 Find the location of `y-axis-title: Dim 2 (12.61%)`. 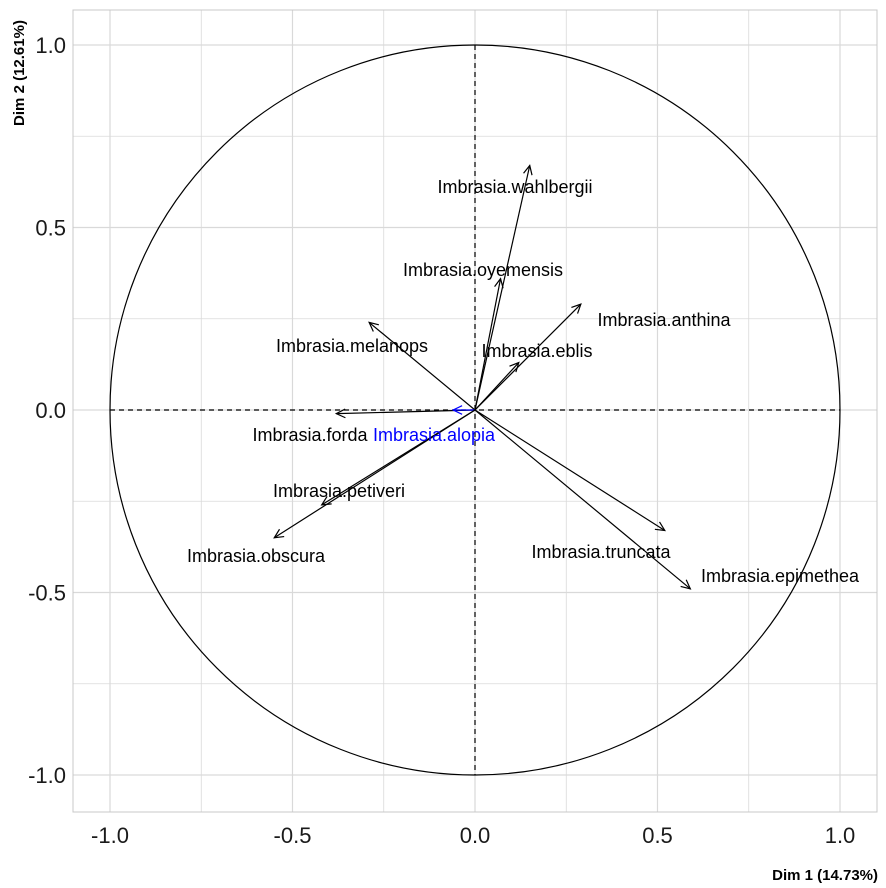

y-axis-title: Dim 2 (12.61%) is located at coordinates (19, 73).